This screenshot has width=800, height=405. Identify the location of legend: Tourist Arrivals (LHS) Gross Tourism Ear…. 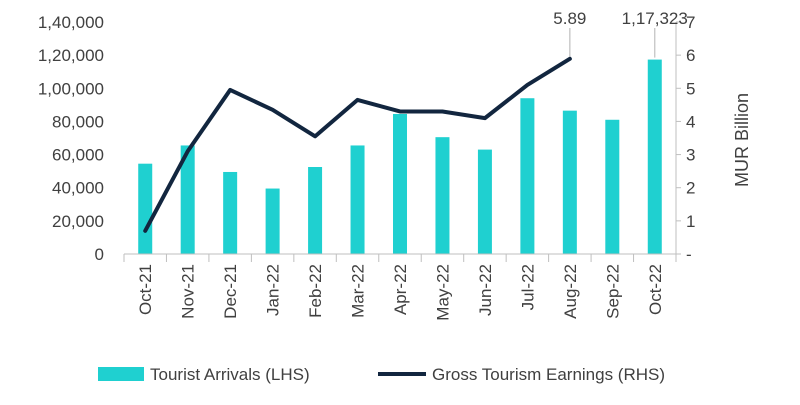
(381, 374).